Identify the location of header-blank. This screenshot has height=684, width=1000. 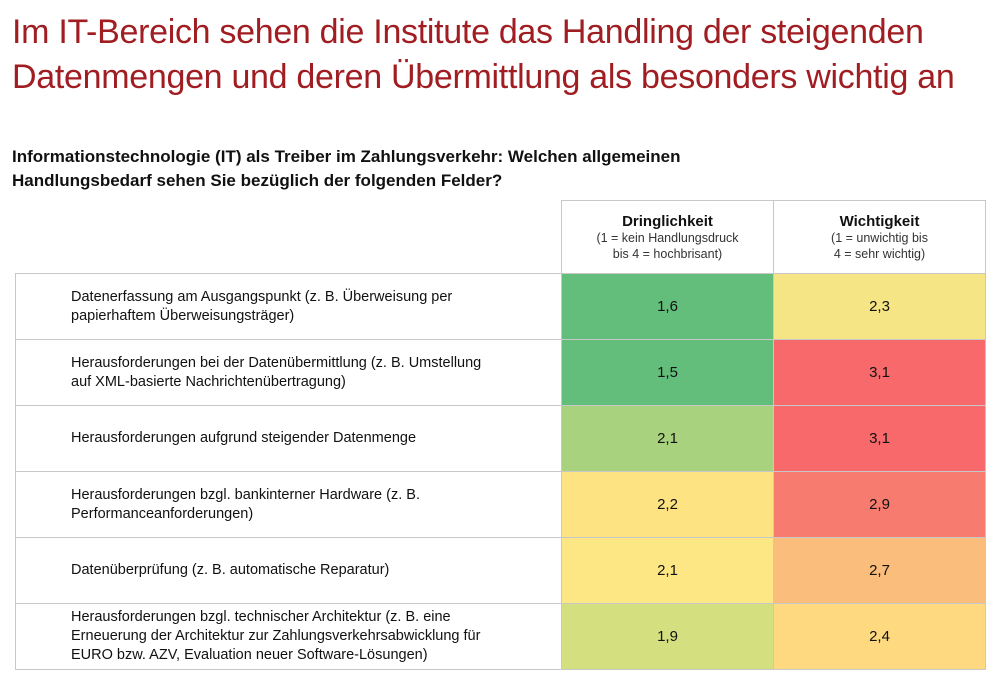
(288, 237).